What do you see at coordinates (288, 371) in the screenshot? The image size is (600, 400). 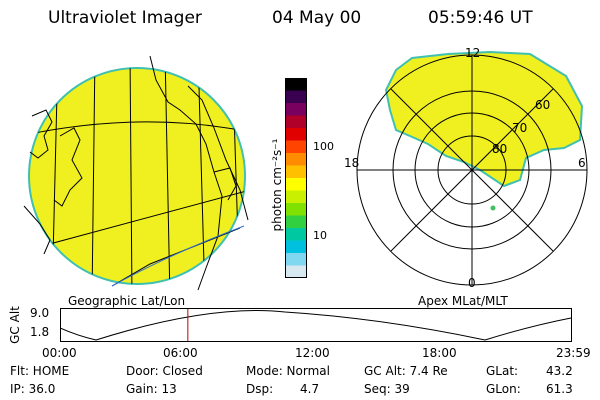 I see `mode-status: Mode: Normal` at bounding box center [288, 371].